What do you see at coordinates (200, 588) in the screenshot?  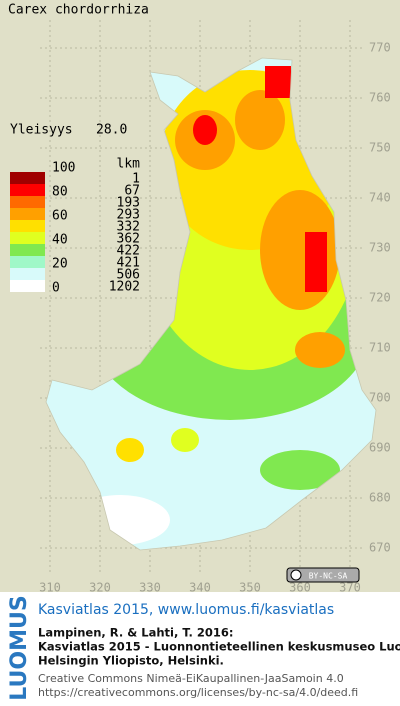 I see `easting-label: 340` at bounding box center [200, 588].